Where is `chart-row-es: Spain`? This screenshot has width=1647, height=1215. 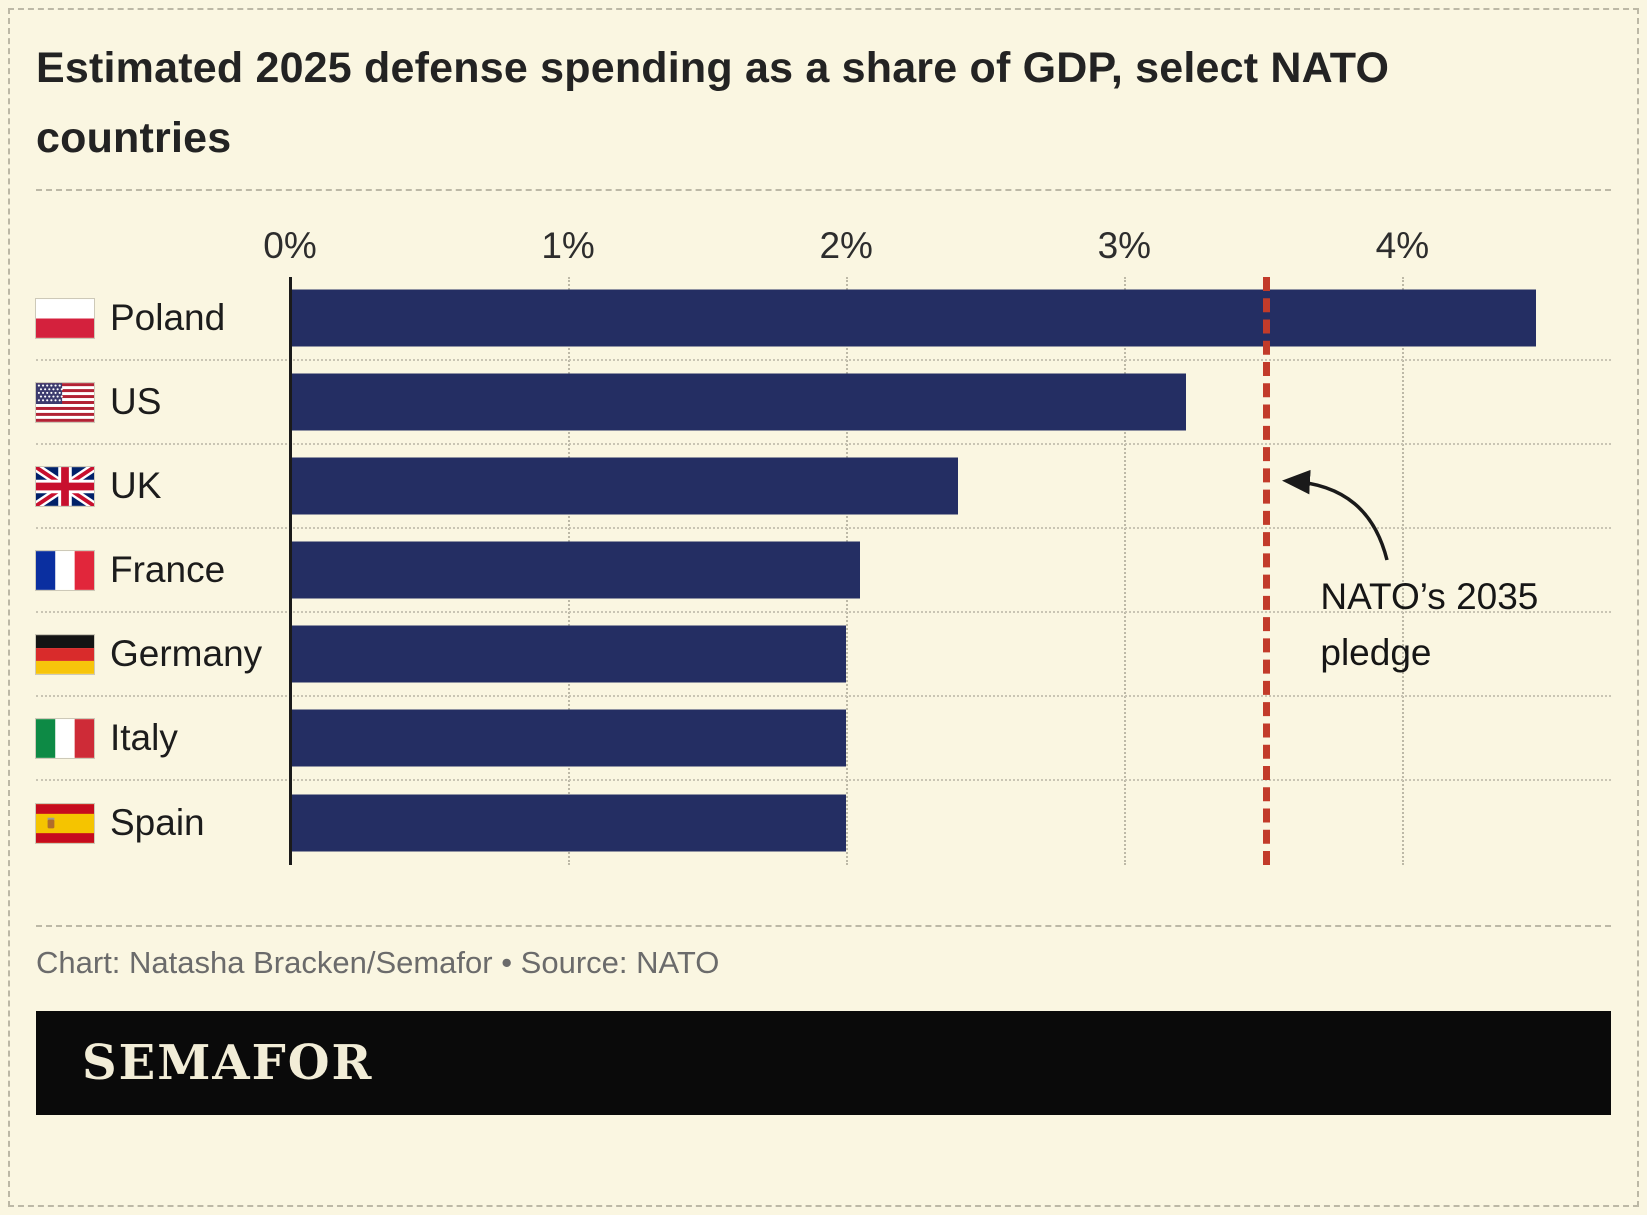
chart-row-es: Spain is located at coordinates (823, 823).